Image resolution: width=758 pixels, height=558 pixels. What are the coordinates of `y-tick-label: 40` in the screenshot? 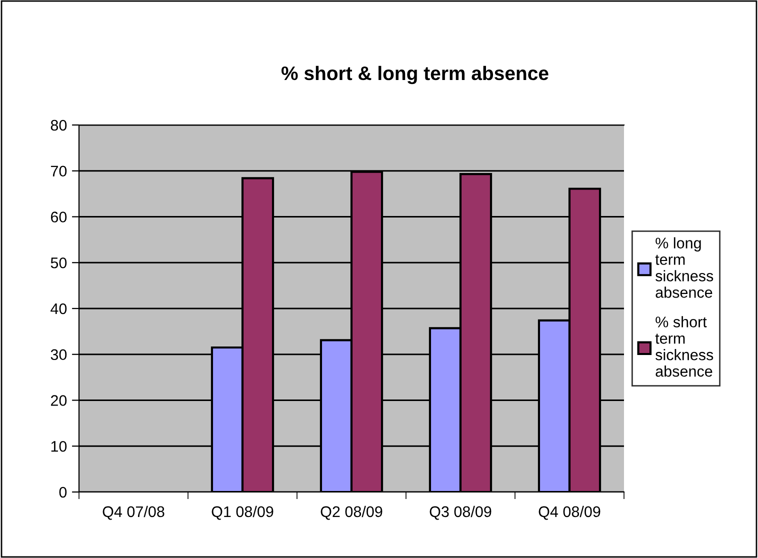 It's located at (58, 308).